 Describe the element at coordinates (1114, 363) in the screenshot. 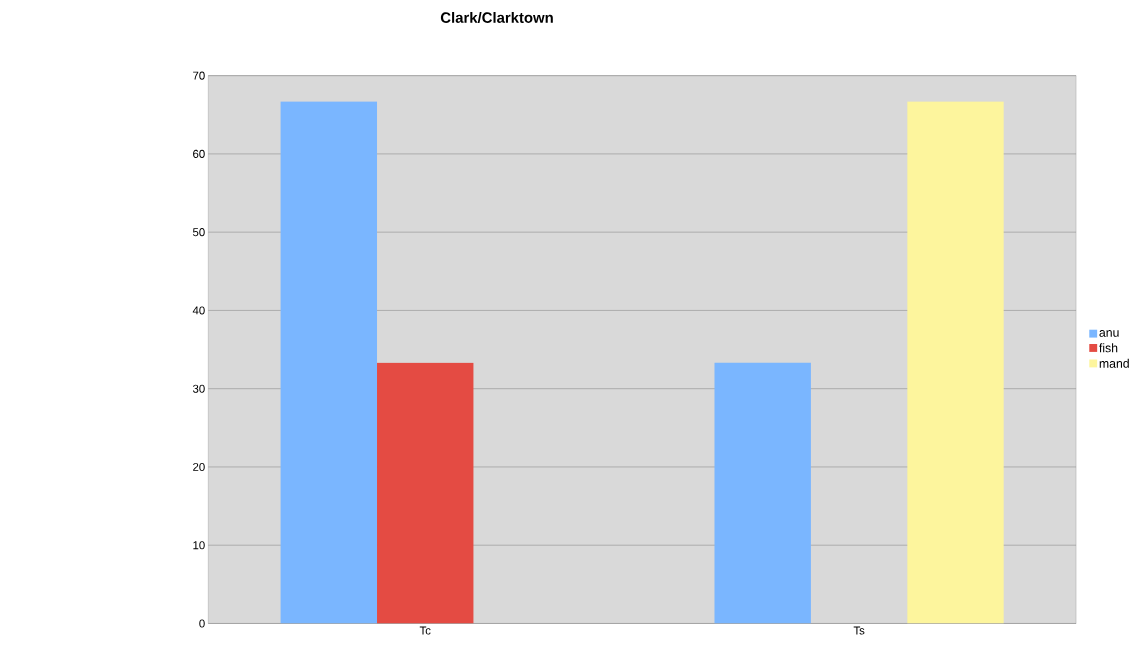

I see `legend-label: mand` at that location.